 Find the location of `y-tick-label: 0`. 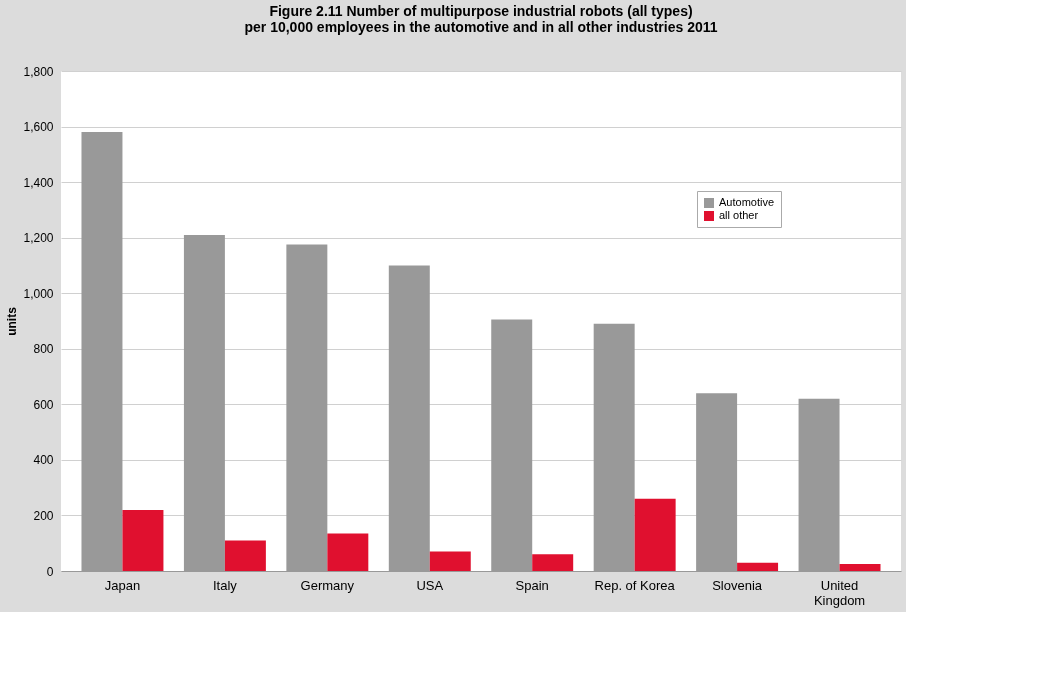

y-tick-label: 0 is located at coordinates (50, 571).